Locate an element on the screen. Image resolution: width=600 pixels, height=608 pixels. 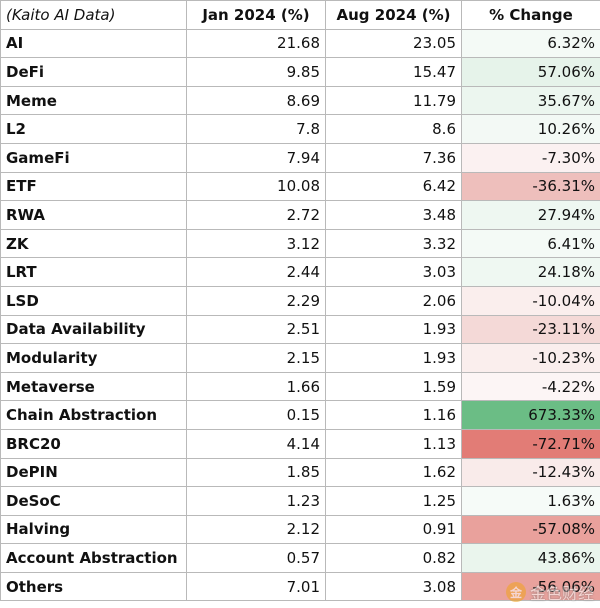
row-name-cell: LRT is located at coordinates (93, 272).